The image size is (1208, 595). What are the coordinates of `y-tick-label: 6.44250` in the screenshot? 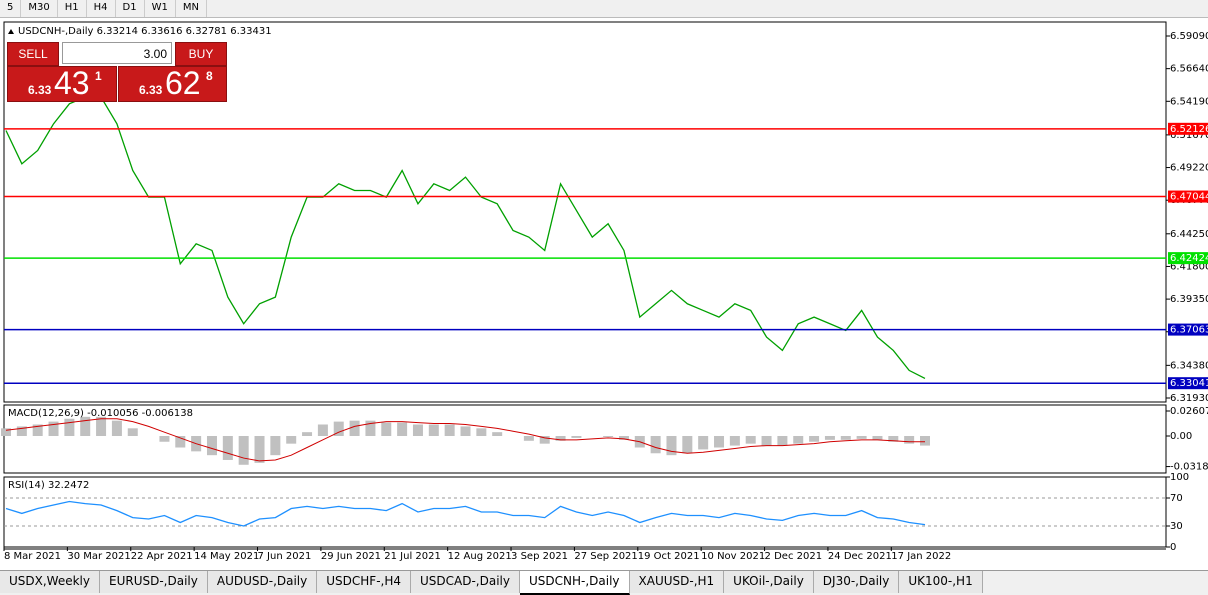 It's located at (1189, 234).